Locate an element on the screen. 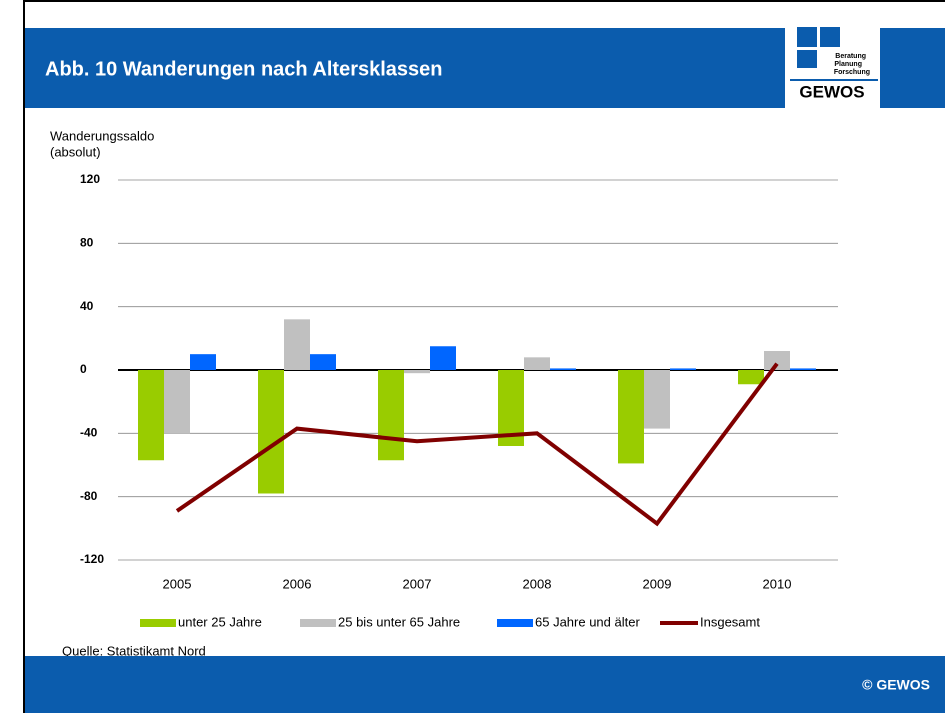 This screenshot has height=713, width=945. legend-label: unter 25 Jahre is located at coordinates (220, 621).